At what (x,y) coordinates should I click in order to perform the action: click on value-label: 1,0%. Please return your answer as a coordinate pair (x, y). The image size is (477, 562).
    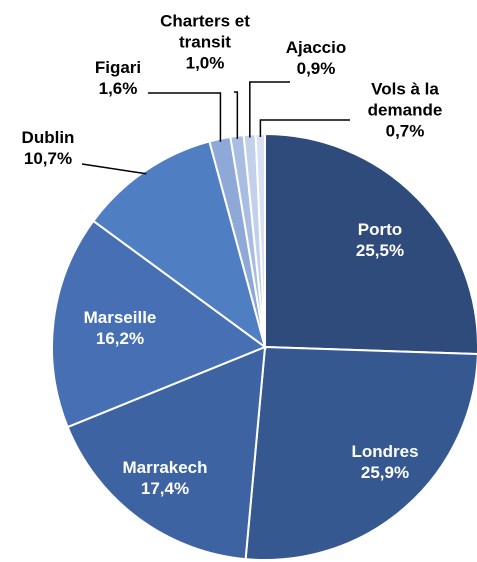
    Looking at the image, I should click on (205, 63).